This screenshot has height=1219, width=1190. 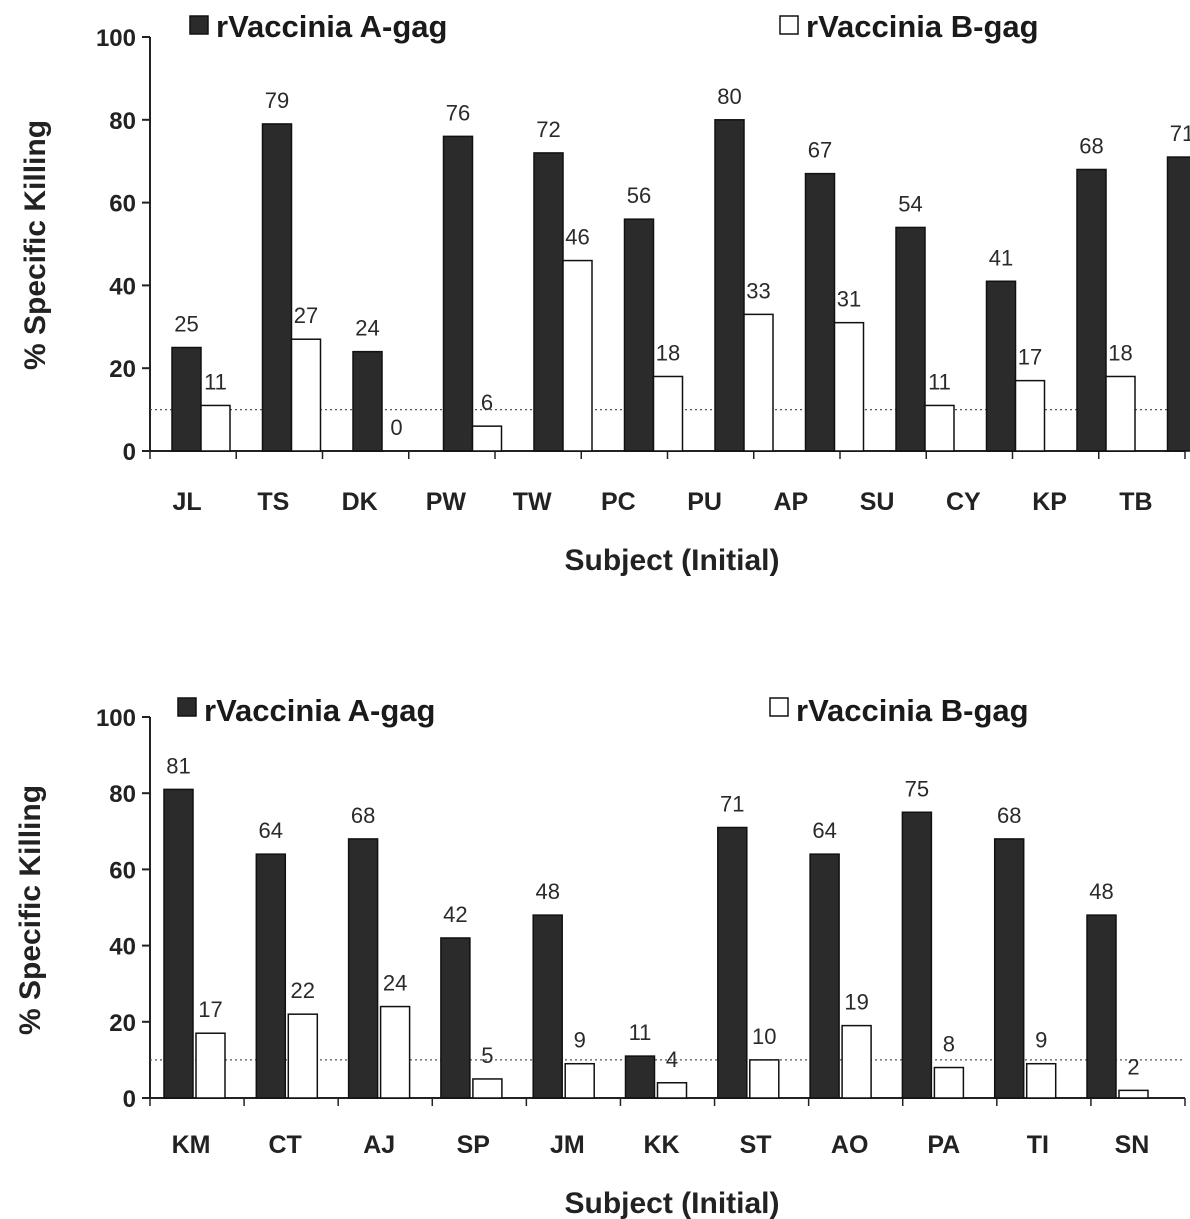 What do you see at coordinates (639, 335) in the screenshot?
I see `c0-bar-a-PC` at bounding box center [639, 335].